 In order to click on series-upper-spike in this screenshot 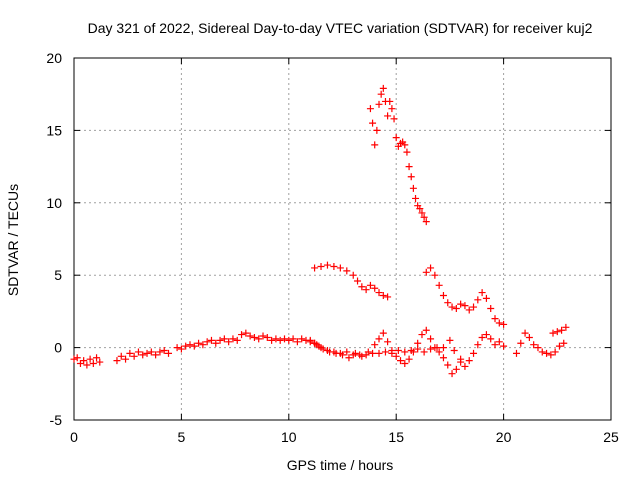, I will do `click(398, 155)`.